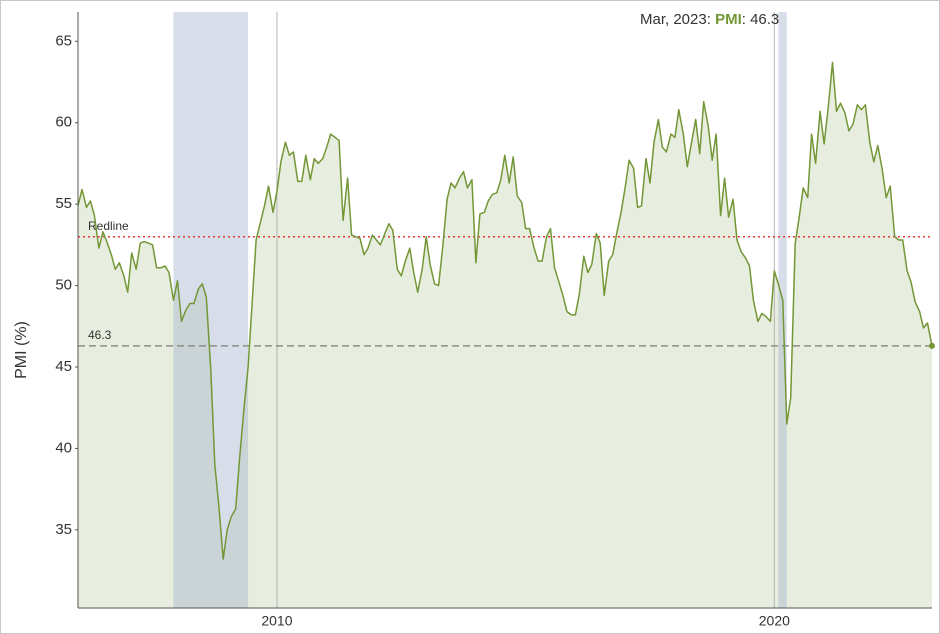 This screenshot has width=940, height=634. Describe the element at coordinates (63, 285) in the screenshot. I see `y-tick-label: 50` at that location.